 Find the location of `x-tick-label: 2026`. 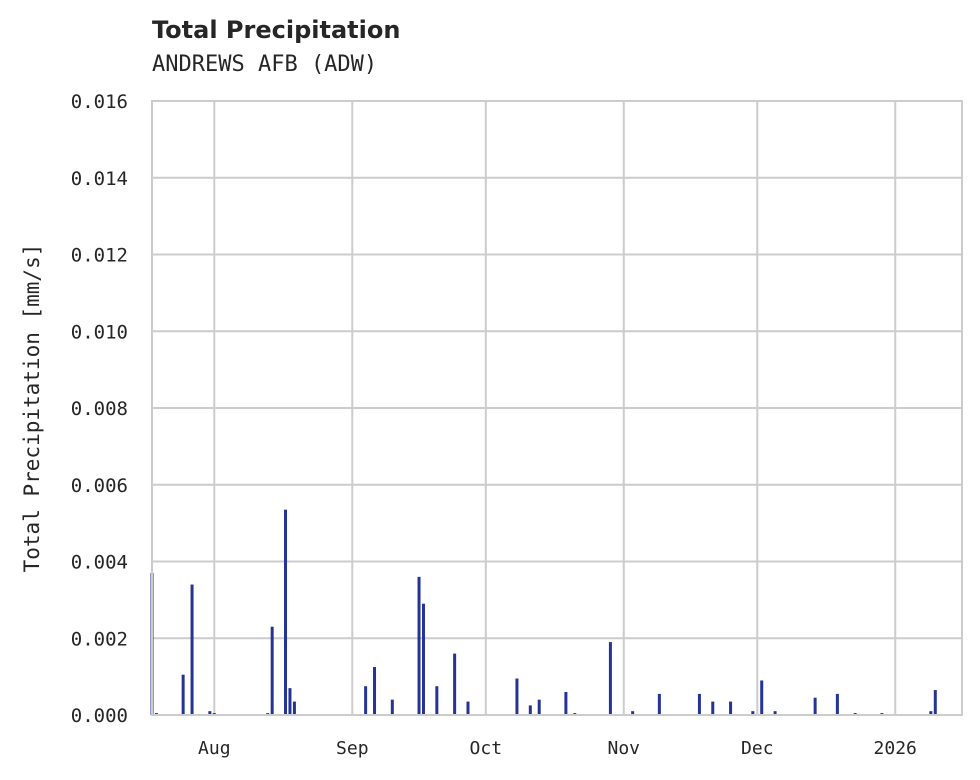

x-tick-label: 2026 is located at coordinates (895, 748).